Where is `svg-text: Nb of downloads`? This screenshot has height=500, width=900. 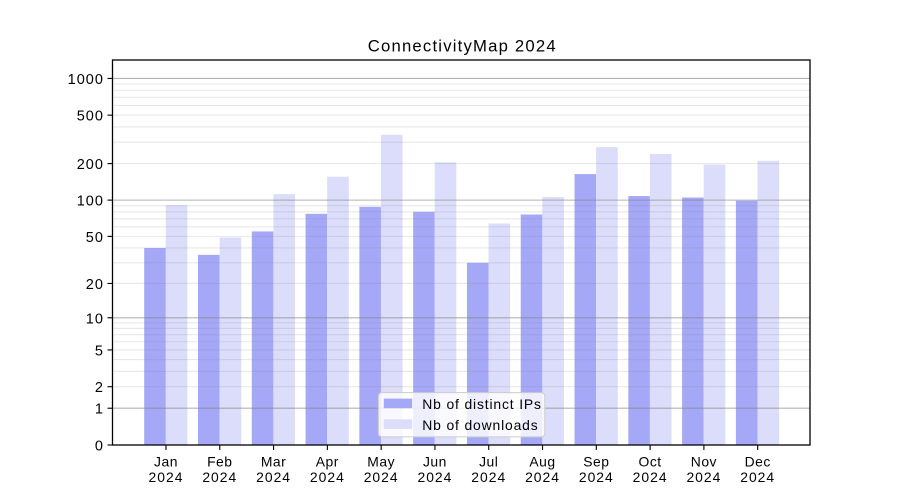 svg-text: Nb of downloads is located at coordinates (480, 425).